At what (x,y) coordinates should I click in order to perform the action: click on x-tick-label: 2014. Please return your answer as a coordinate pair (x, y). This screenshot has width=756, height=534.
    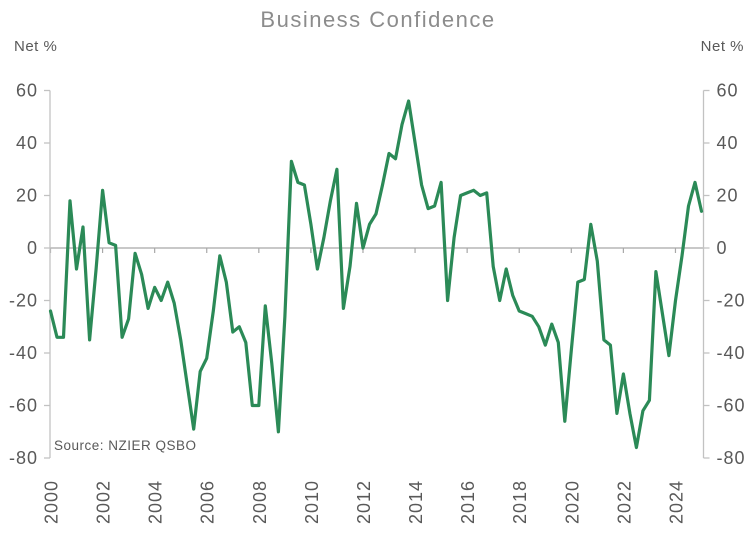
    Looking at the image, I should click on (416, 502).